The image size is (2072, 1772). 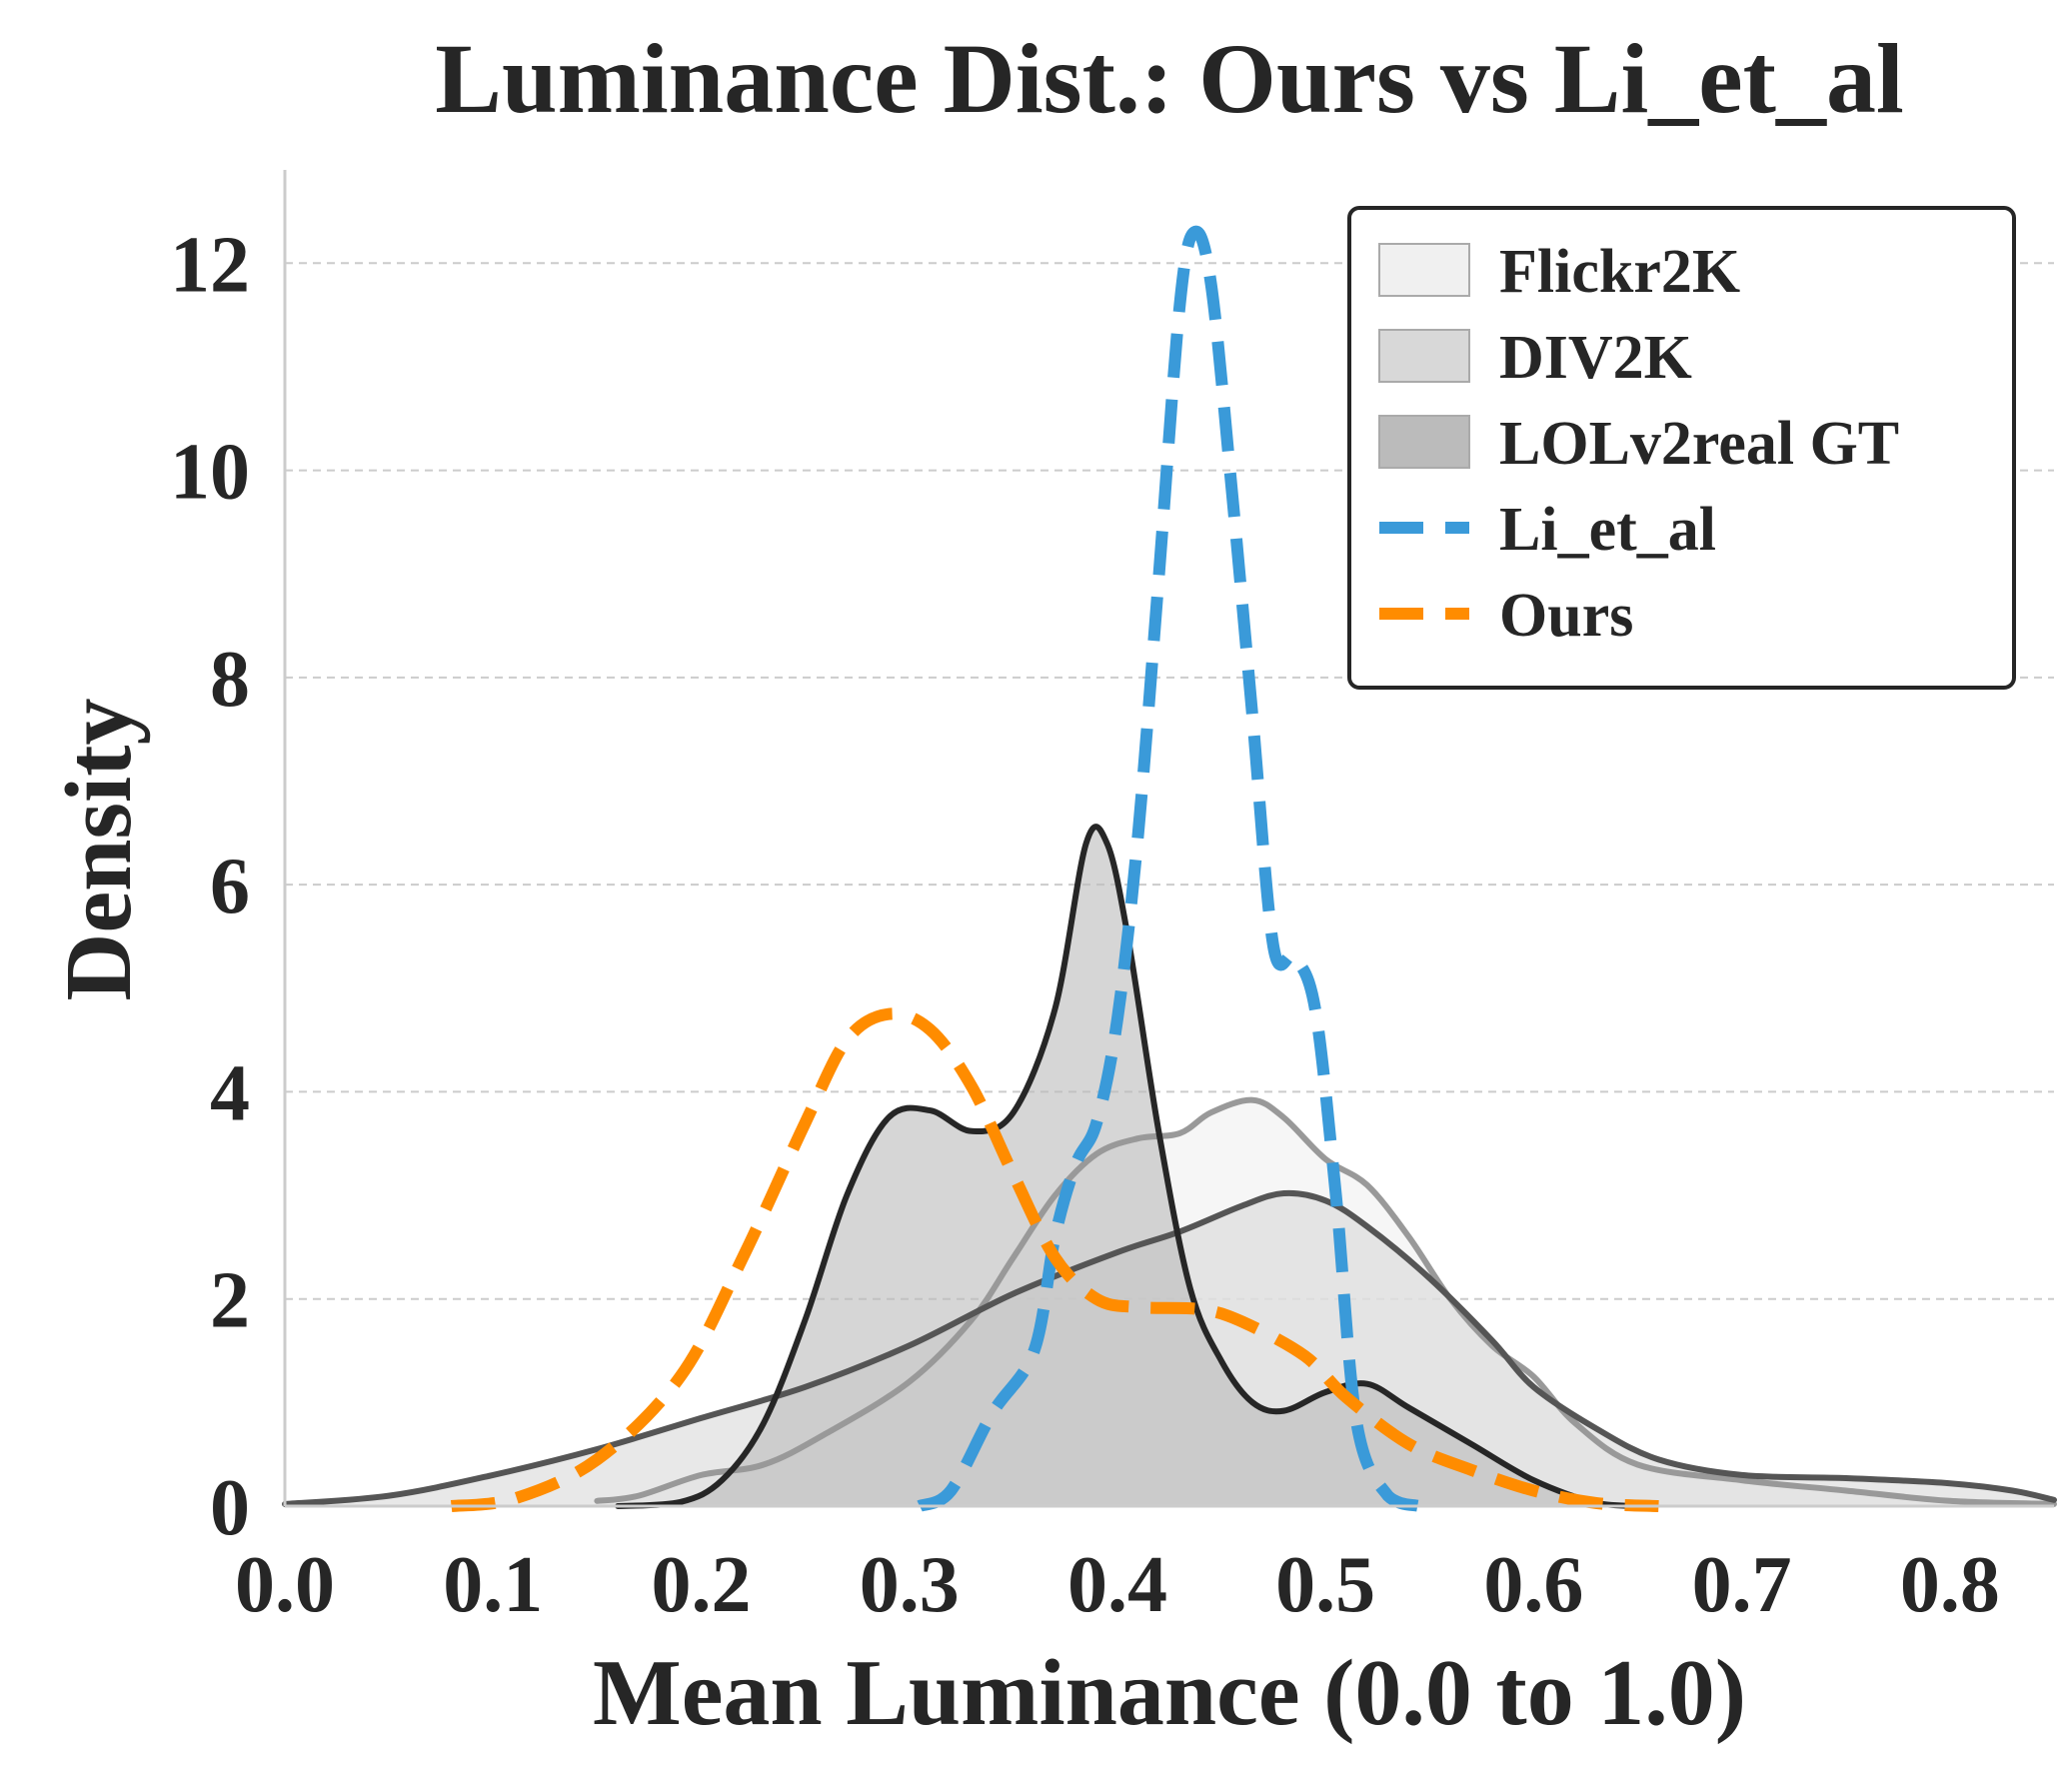 I want to click on legend-label-li-et-al: Li_et_al, so click(x=1607, y=530).